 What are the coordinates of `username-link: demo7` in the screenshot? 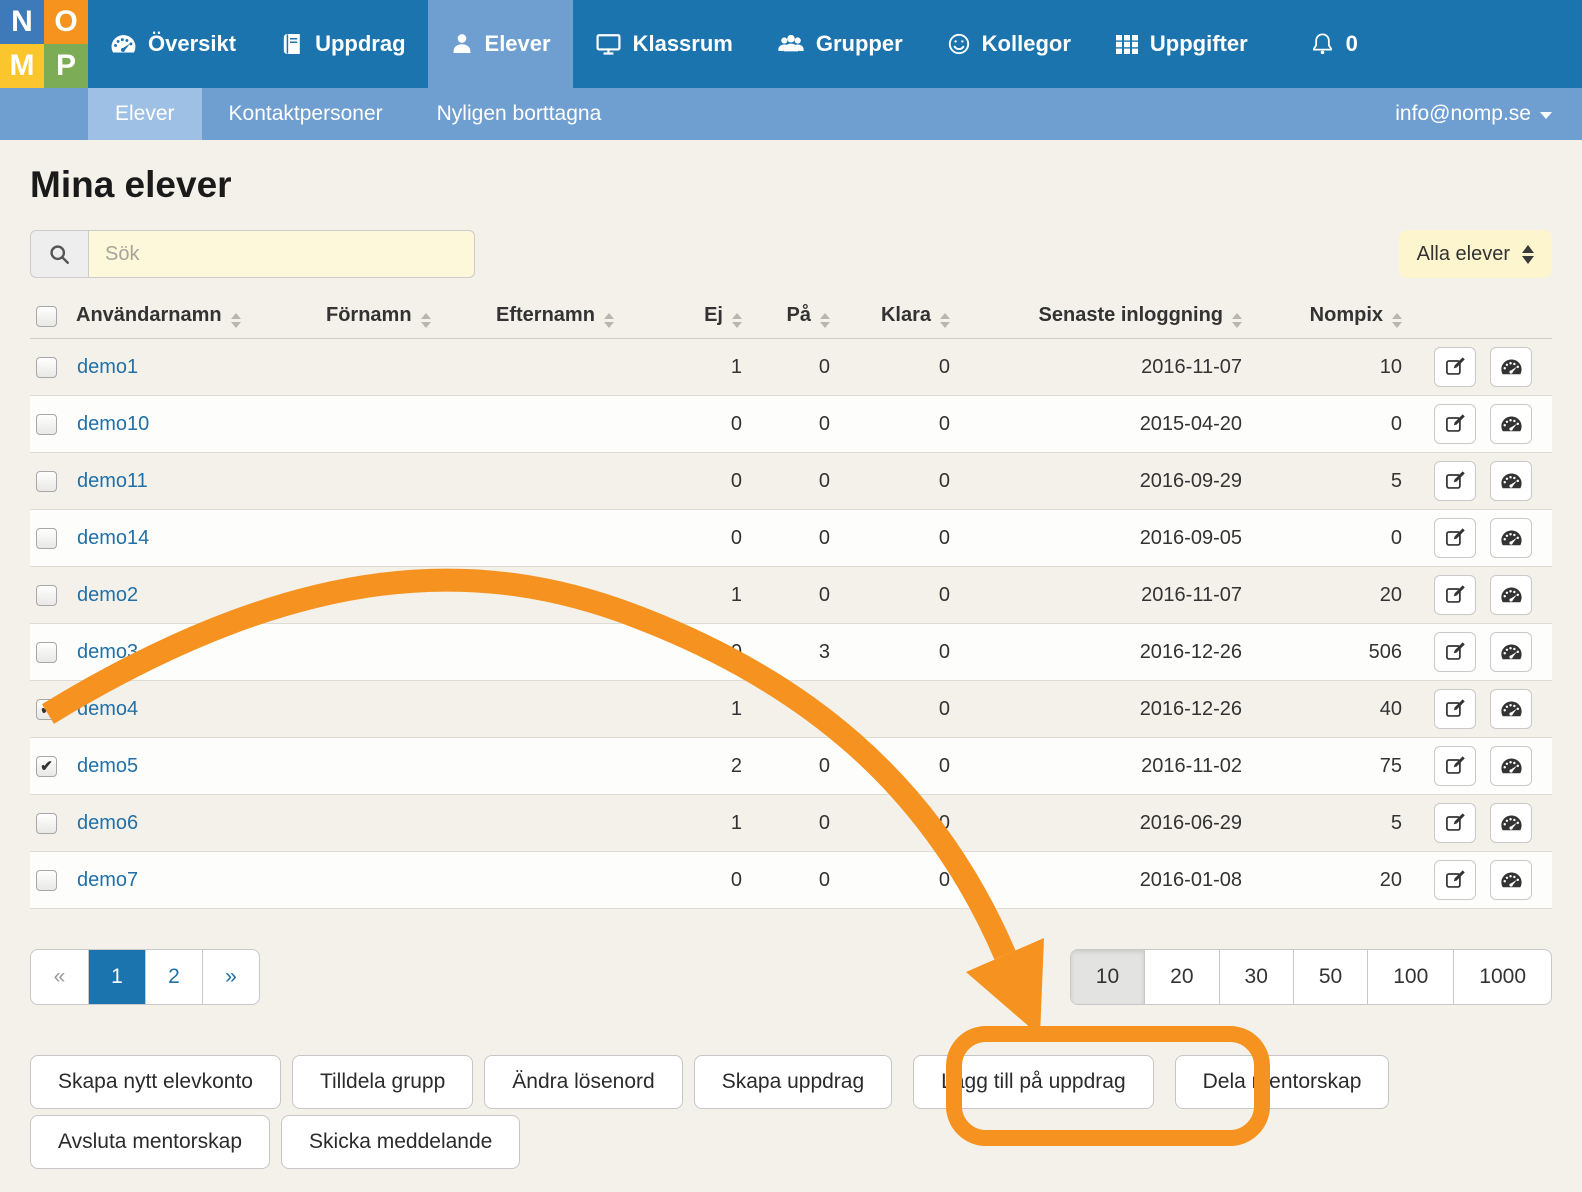 It's located at (108, 879).